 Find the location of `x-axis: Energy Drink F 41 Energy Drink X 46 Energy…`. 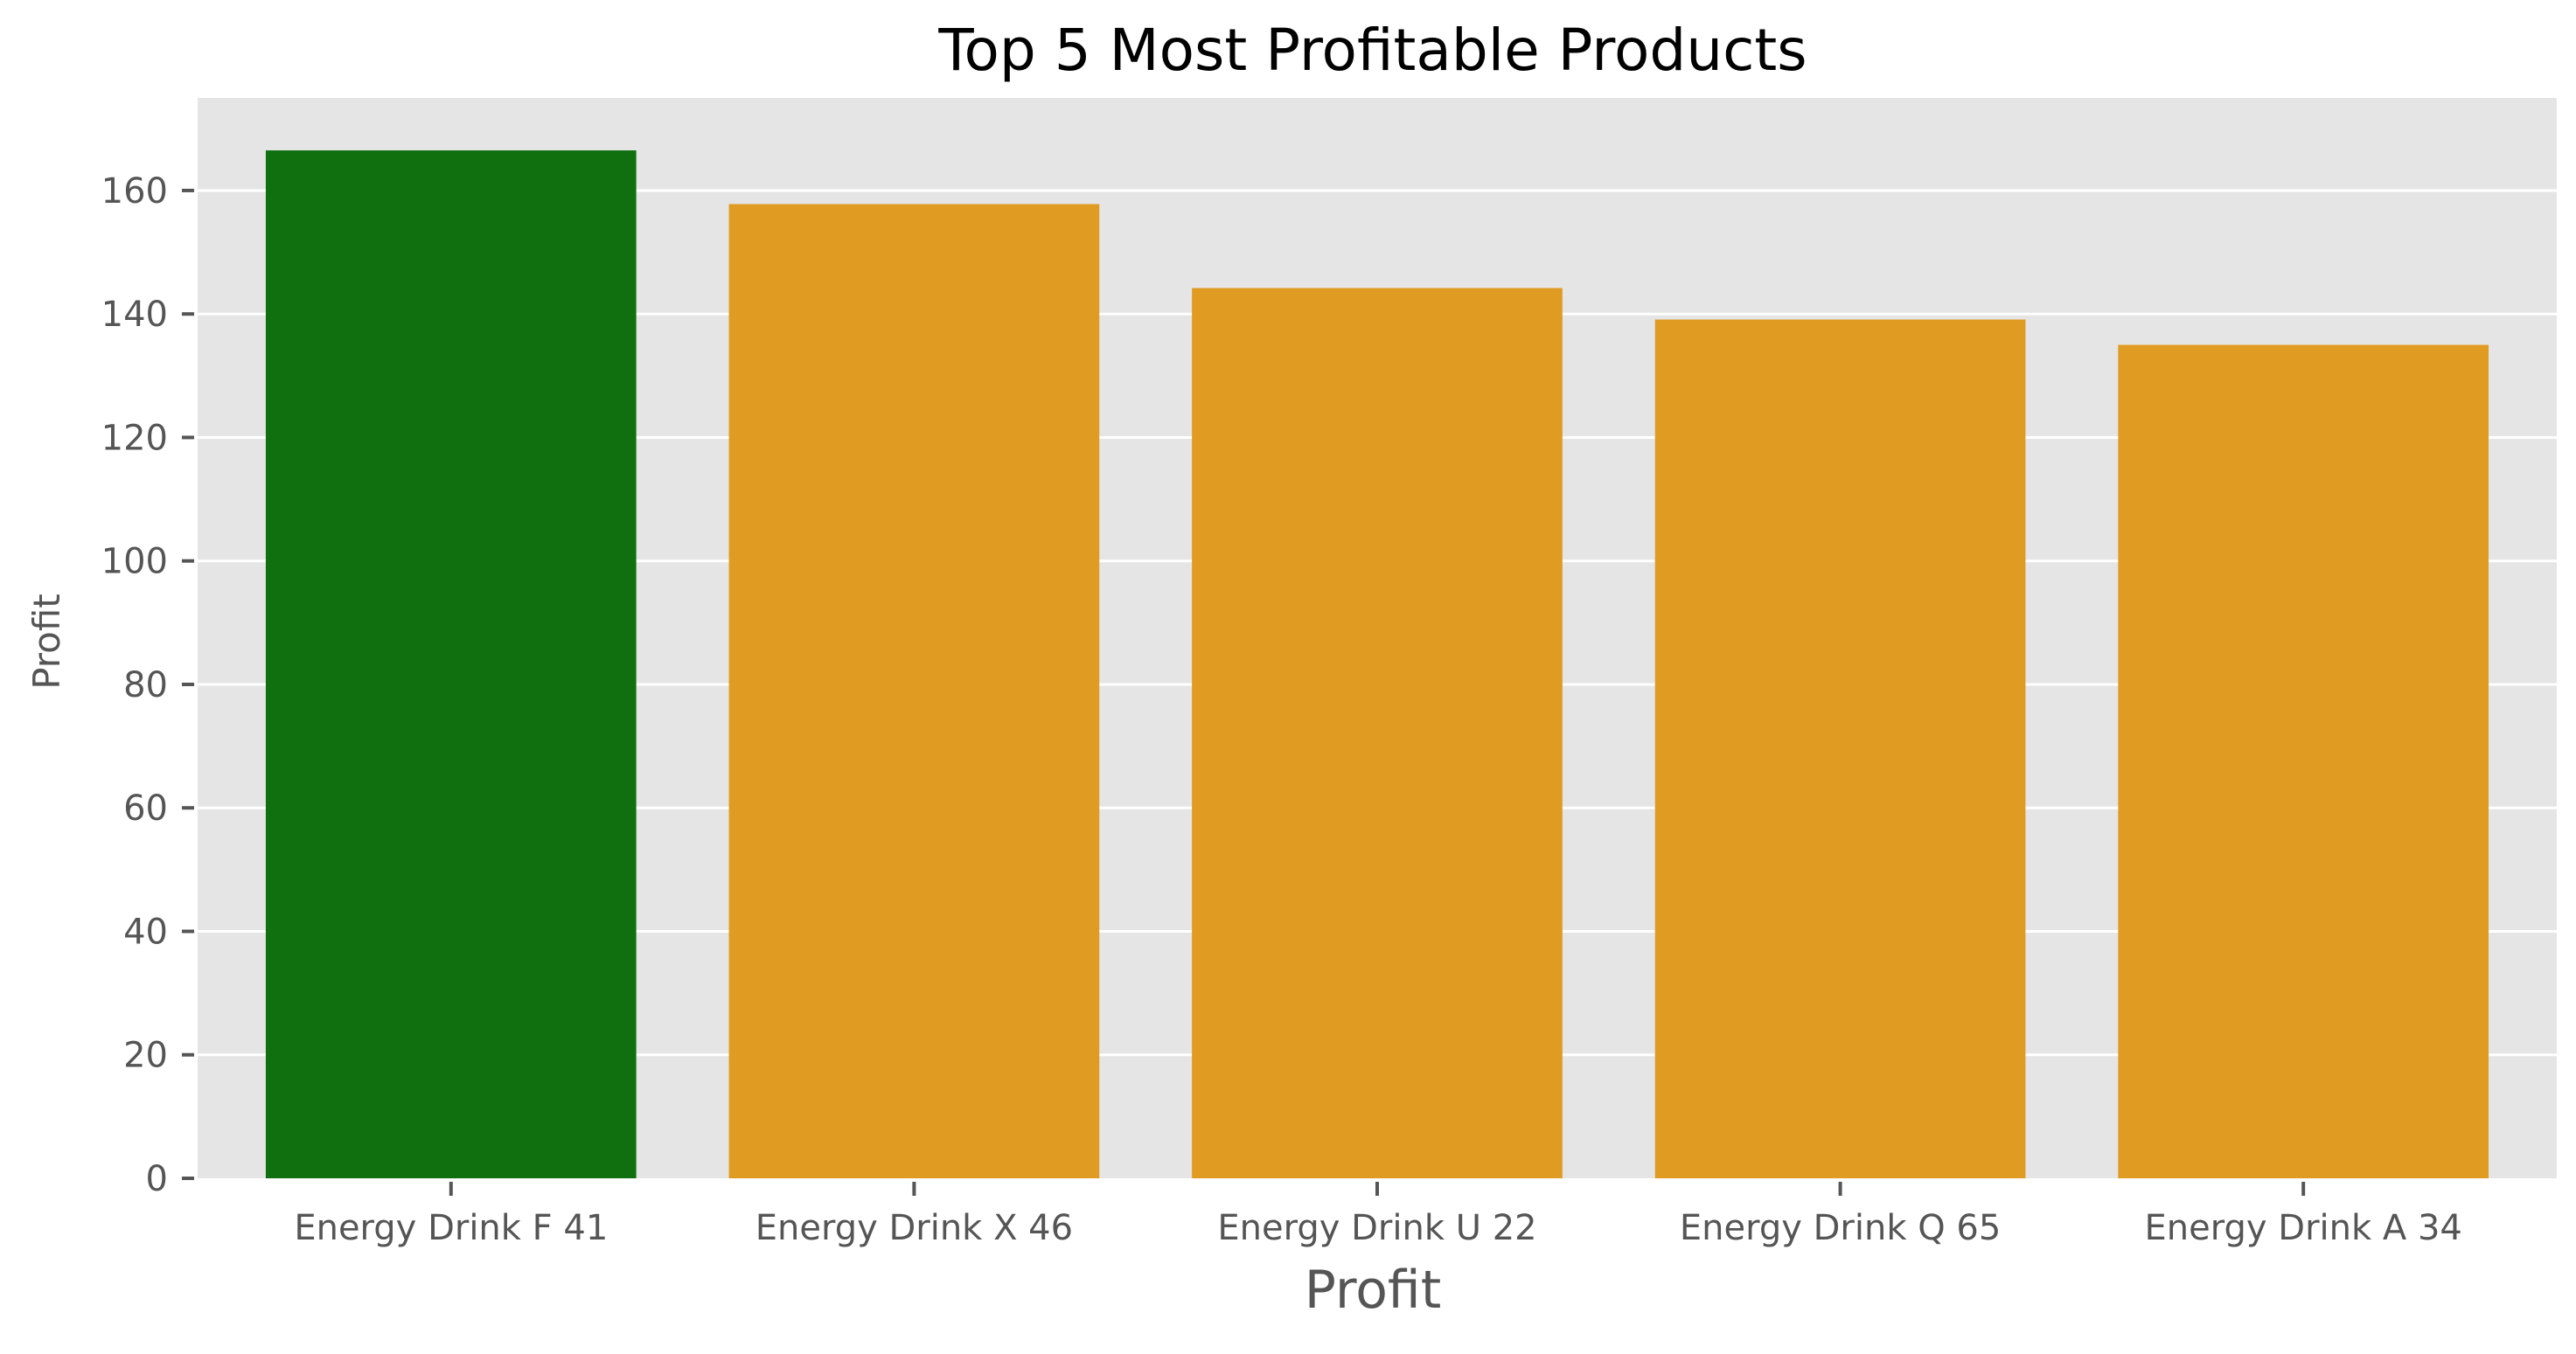

x-axis: Energy Drink F 41 Energy Drink X 46 Energy… is located at coordinates (1378, 1215).